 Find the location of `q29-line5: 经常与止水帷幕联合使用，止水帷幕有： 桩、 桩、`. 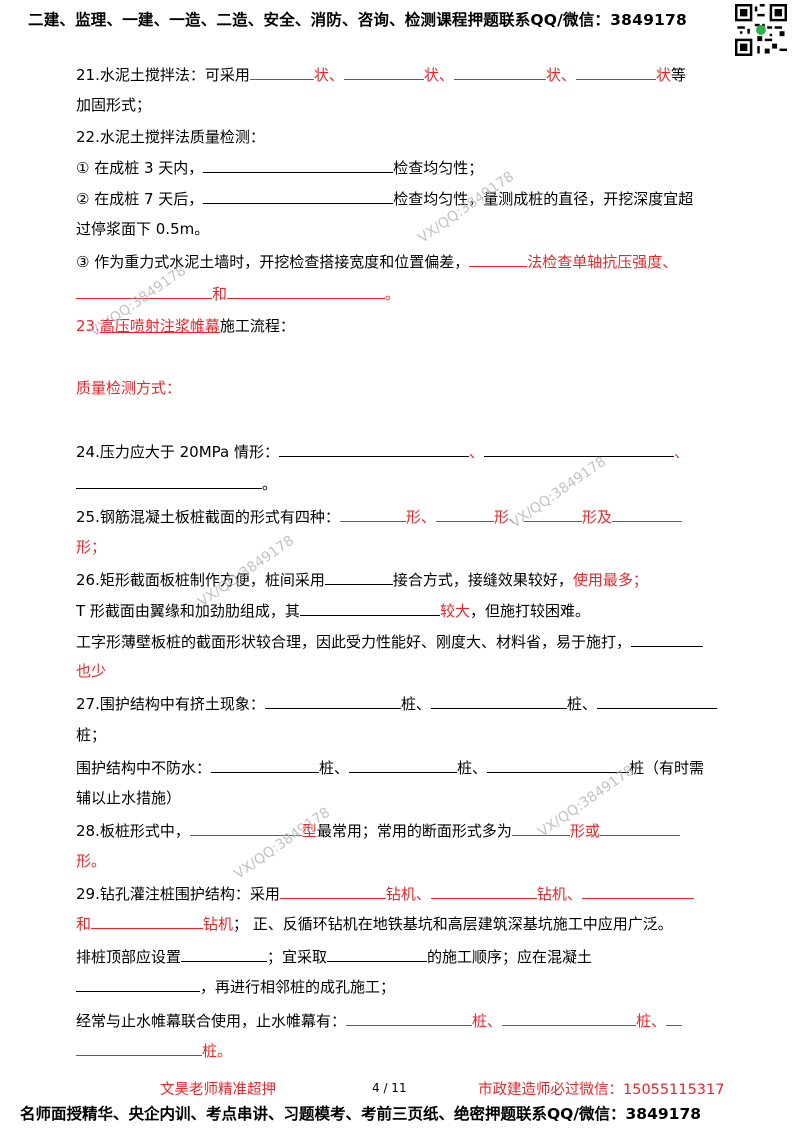

q29-line5: 经常与止水帷幕联合使用，止水帷幕有： 桩、 桩、 is located at coordinates (379, 1021).